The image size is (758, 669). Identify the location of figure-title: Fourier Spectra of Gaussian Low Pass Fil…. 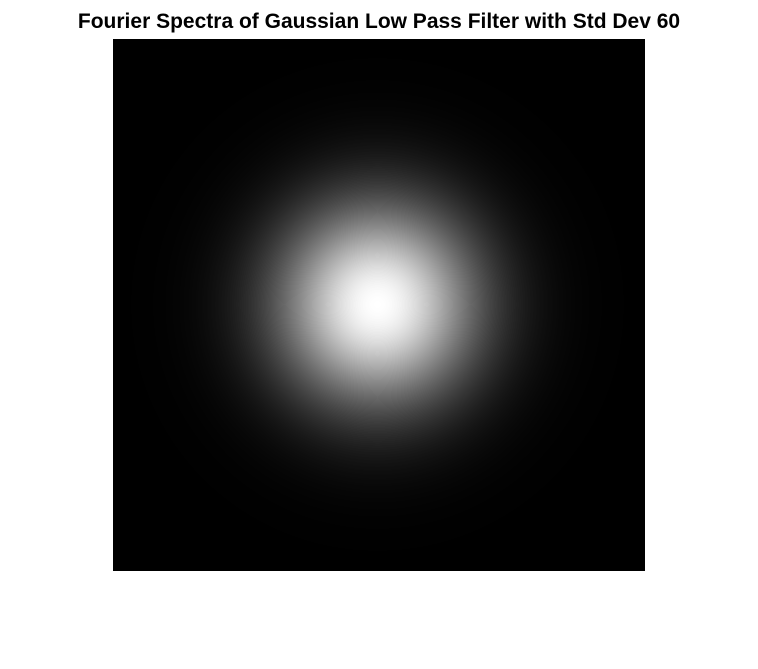
(379, 21).